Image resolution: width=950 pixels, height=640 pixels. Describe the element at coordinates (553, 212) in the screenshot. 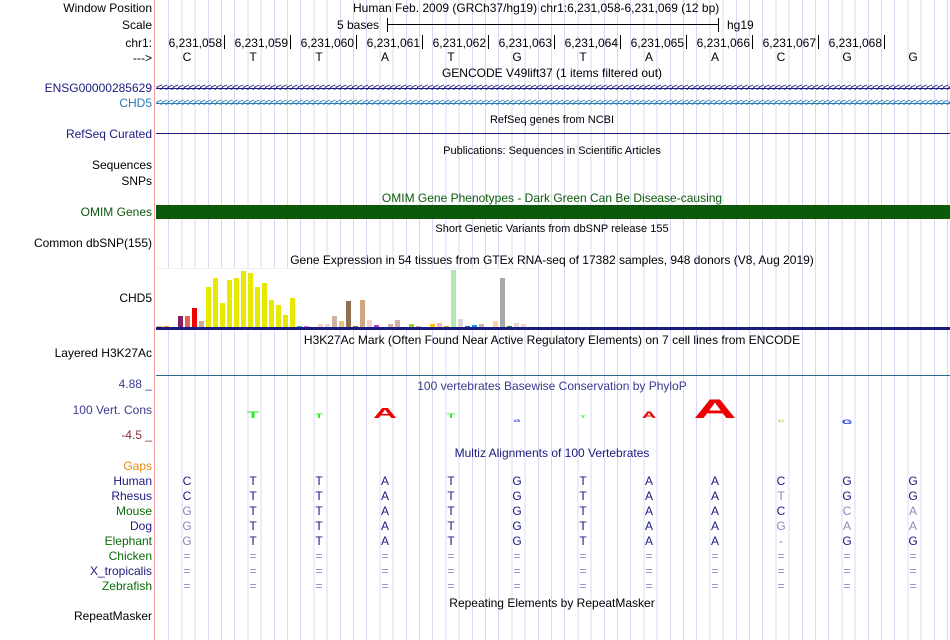

I see `omim-gene-bar` at that location.